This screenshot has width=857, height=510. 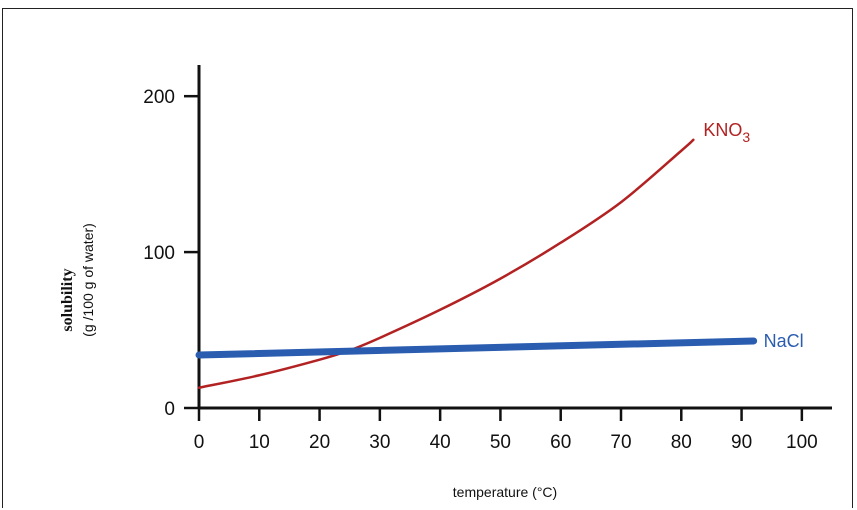 I want to click on x-tick-label: 30, so click(x=379, y=442).